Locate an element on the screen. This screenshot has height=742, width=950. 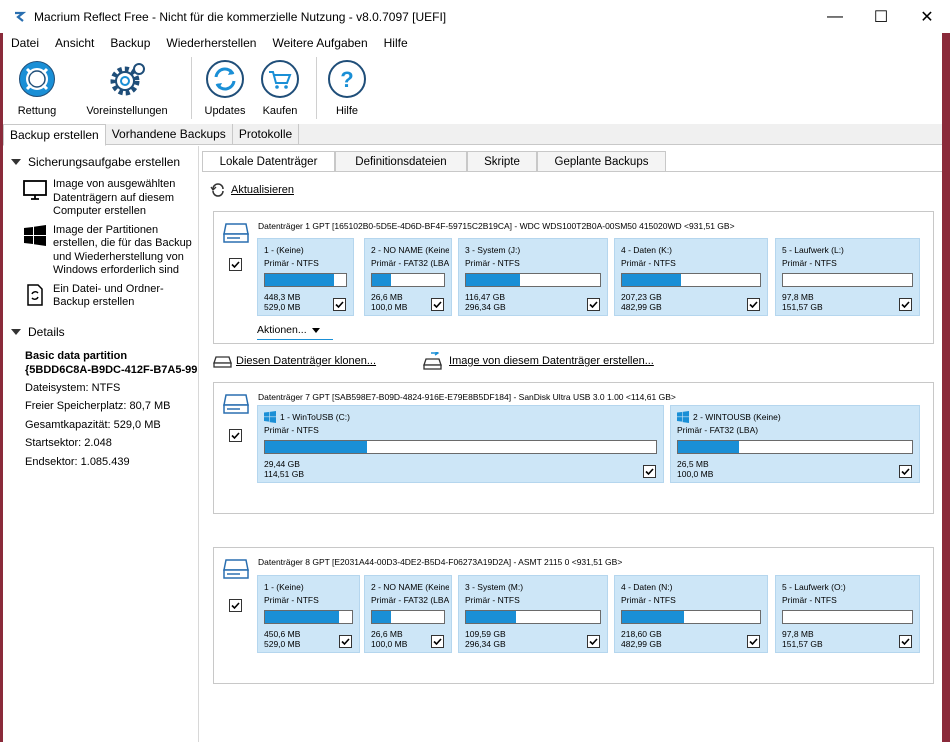
menu-backup: Backup is located at coordinates (130, 43).